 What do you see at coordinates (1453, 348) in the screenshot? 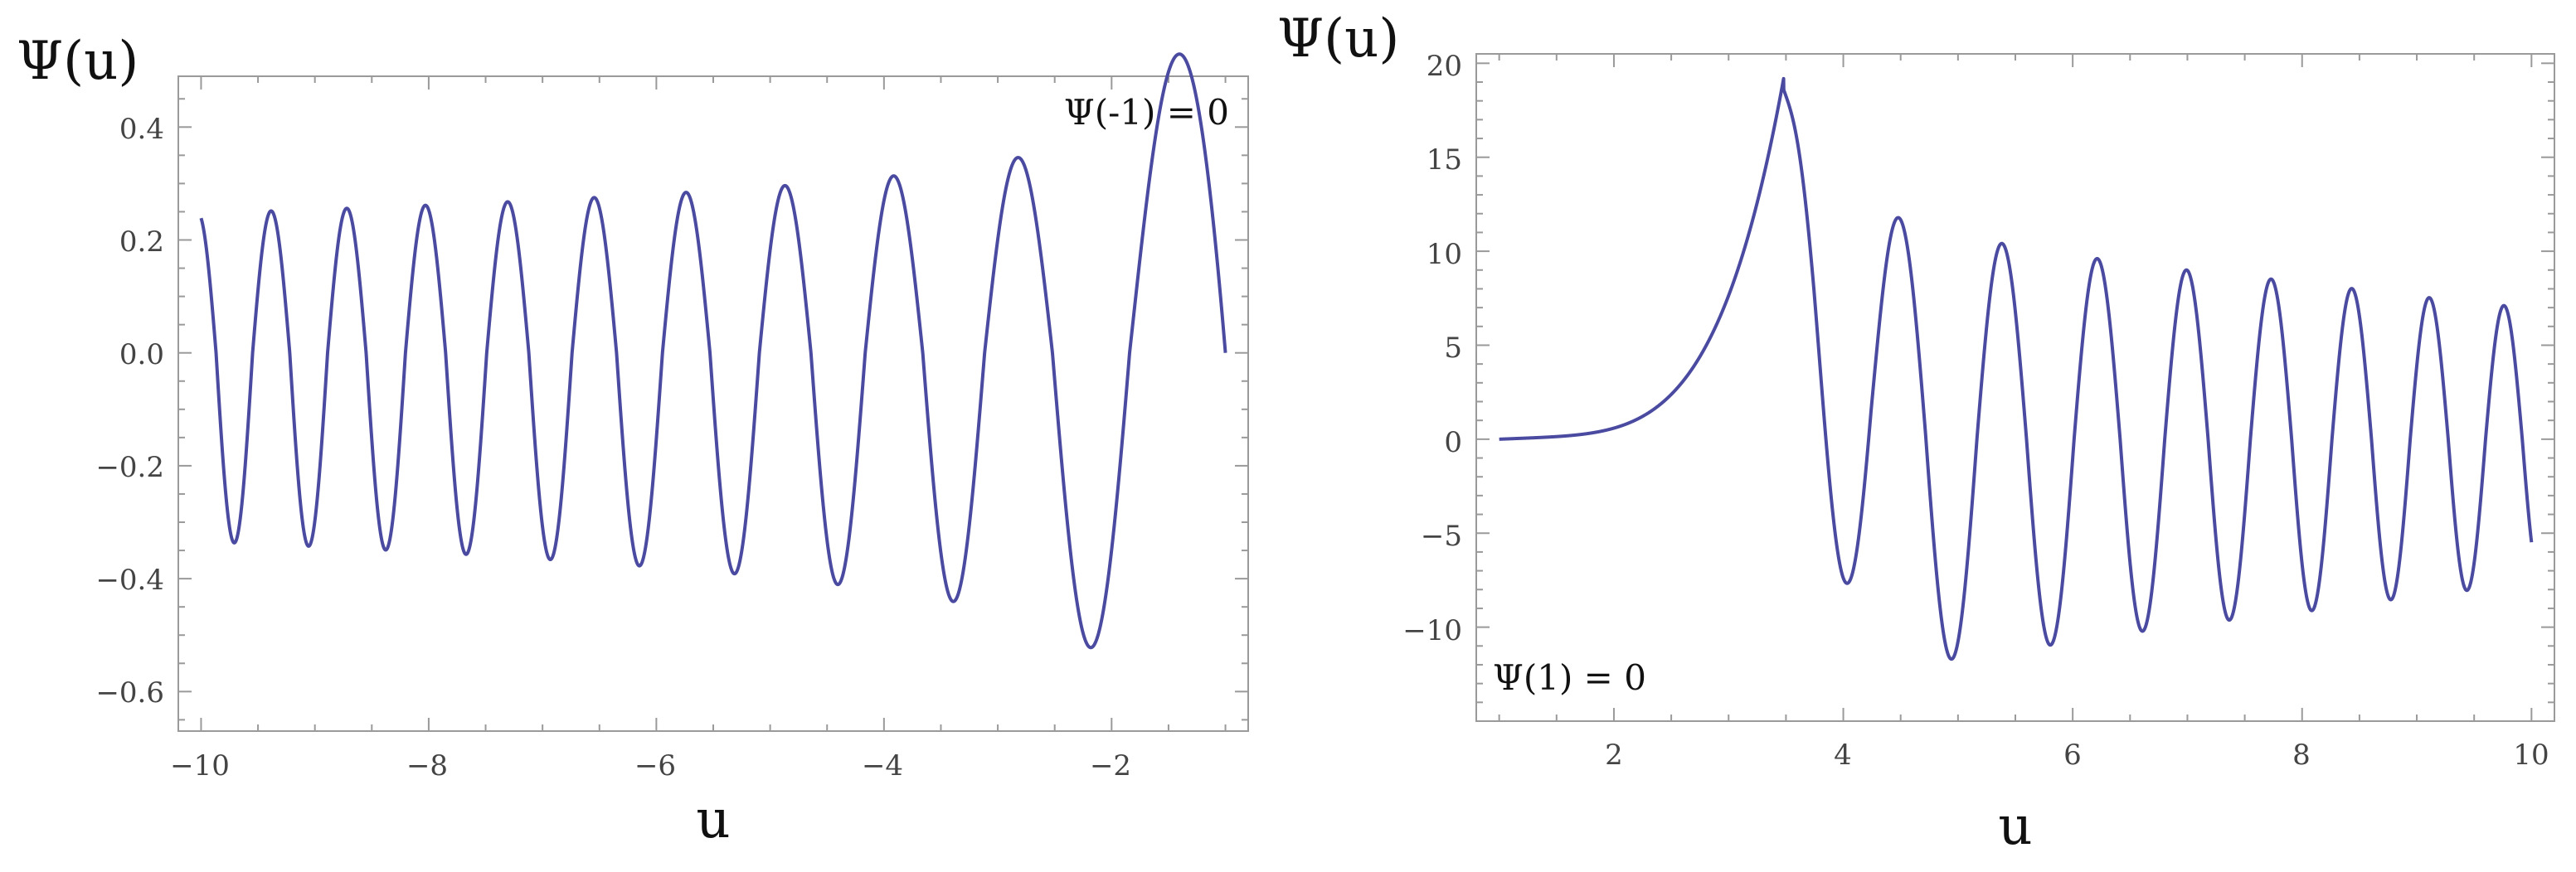
I see `right-y-tick-label: 5` at bounding box center [1453, 348].